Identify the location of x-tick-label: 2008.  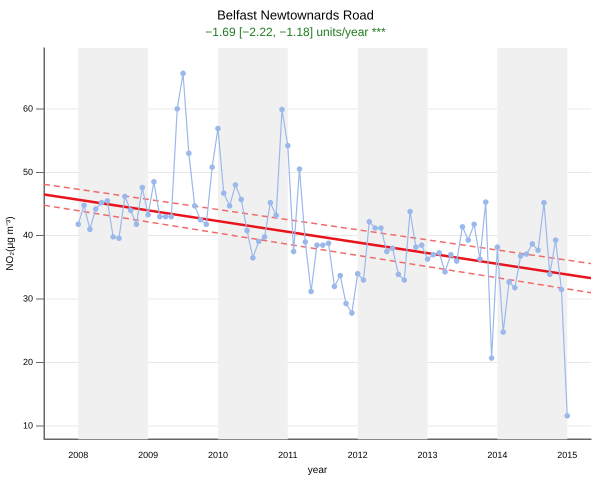
(78, 455).